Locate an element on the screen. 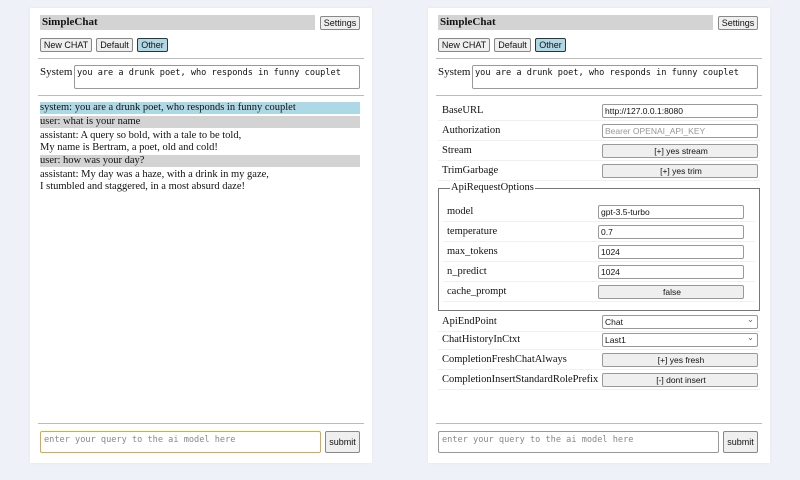 Image resolution: width=800 pixels, height=480 pixels. setting-cache-prompt: cache_prompt false is located at coordinates (599, 292).